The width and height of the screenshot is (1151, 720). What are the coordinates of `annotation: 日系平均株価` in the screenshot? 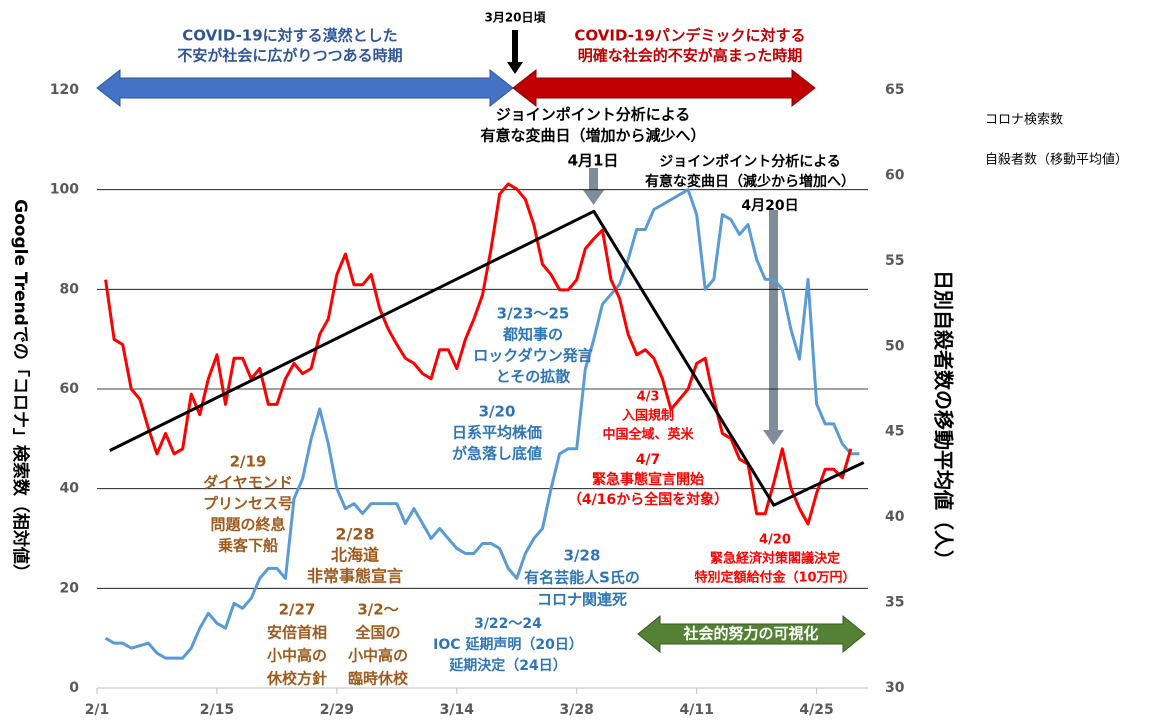 It's located at (497, 433).